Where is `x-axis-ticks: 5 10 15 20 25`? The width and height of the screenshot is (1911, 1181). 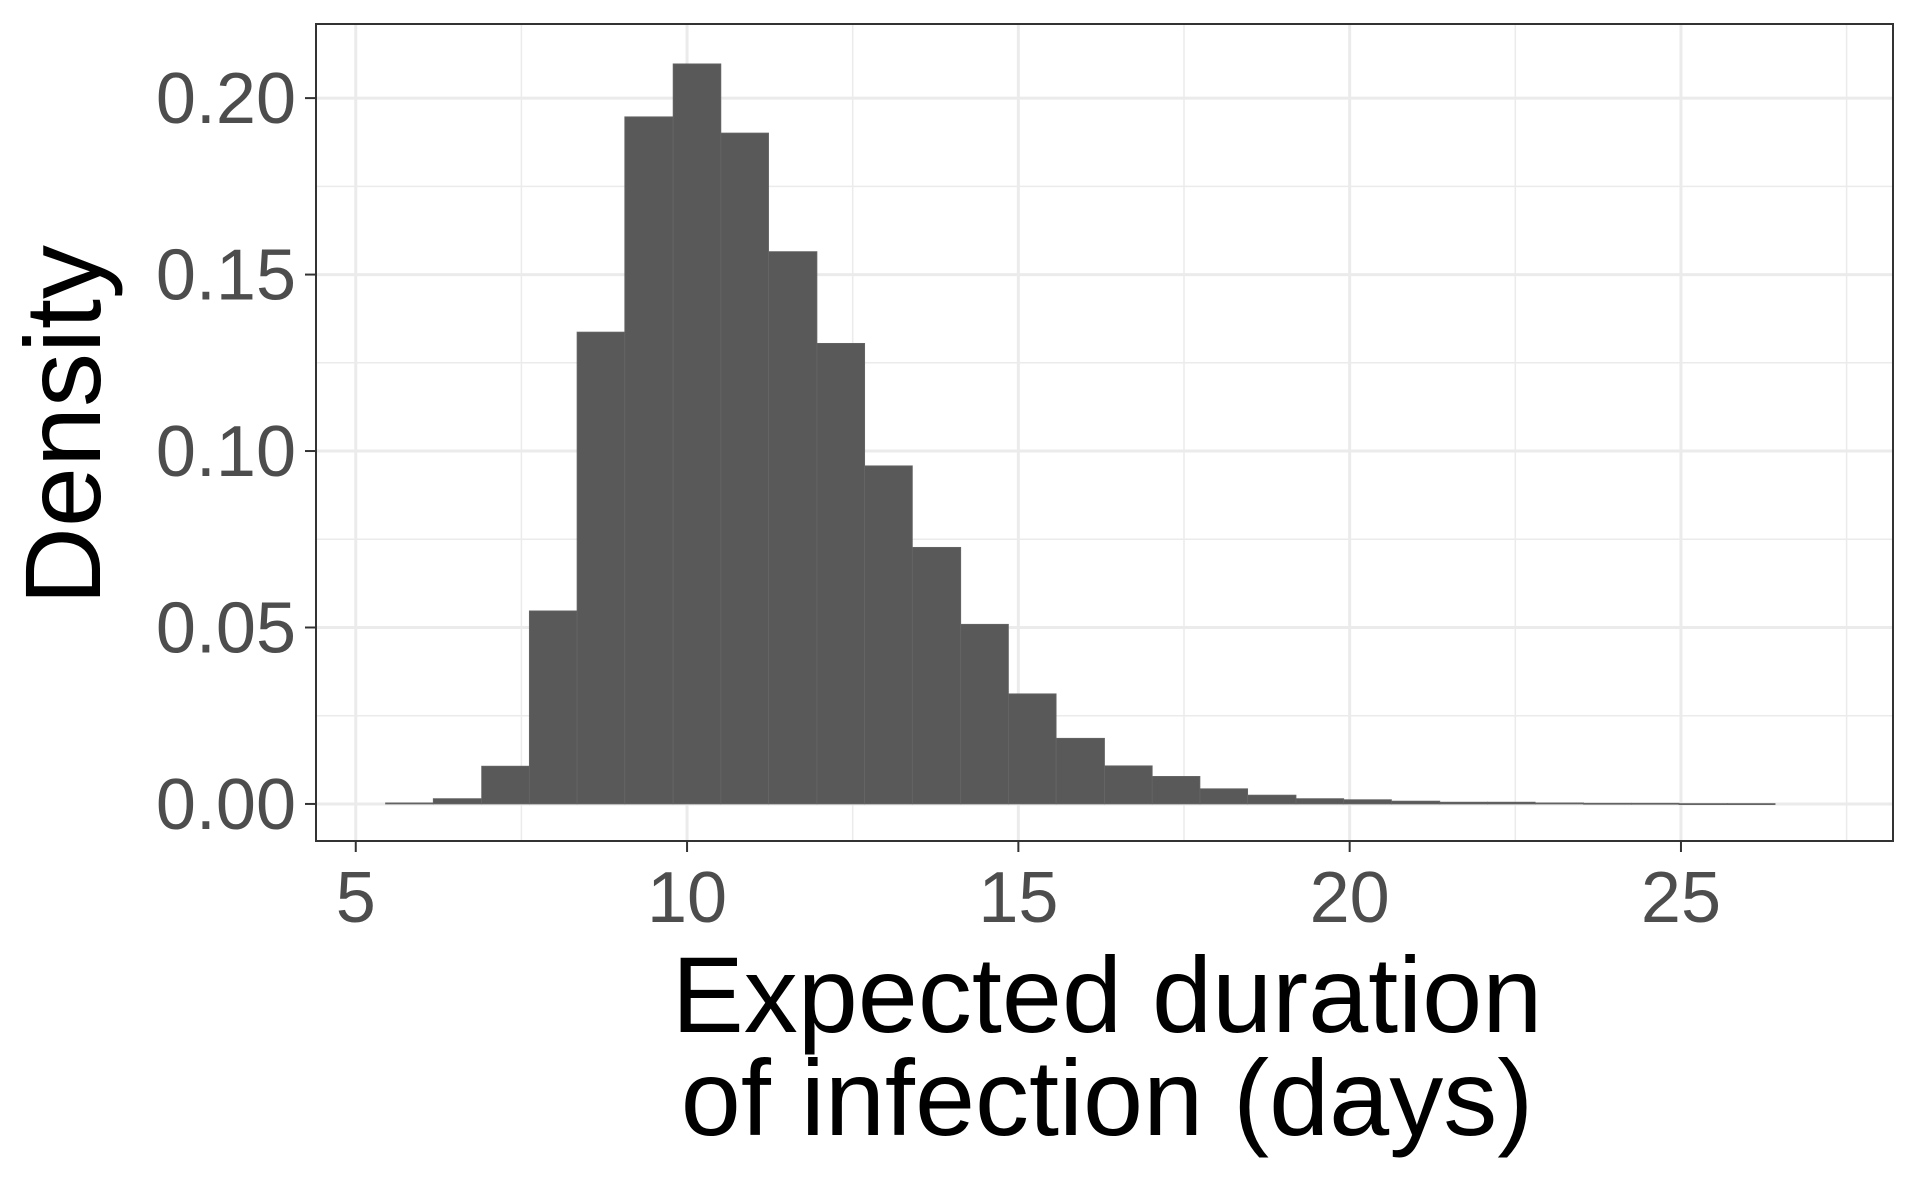 x-axis-ticks: 5 10 15 20 25 is located at coordinates (1028, 889).